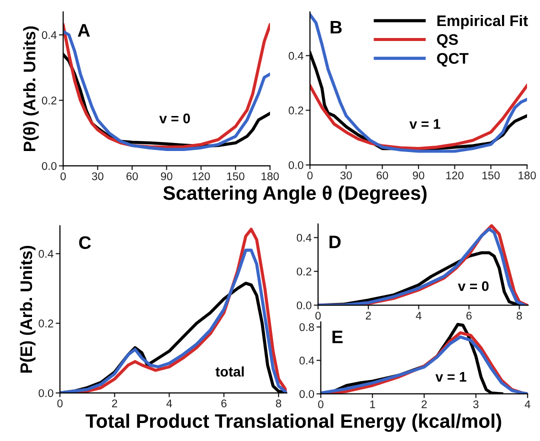 The image size is (540, 441). Describe the element at coordinates (295, 195) in the screenshot. I see `x-axis-title: Scattering Angle θ (Degrees)` at that location.